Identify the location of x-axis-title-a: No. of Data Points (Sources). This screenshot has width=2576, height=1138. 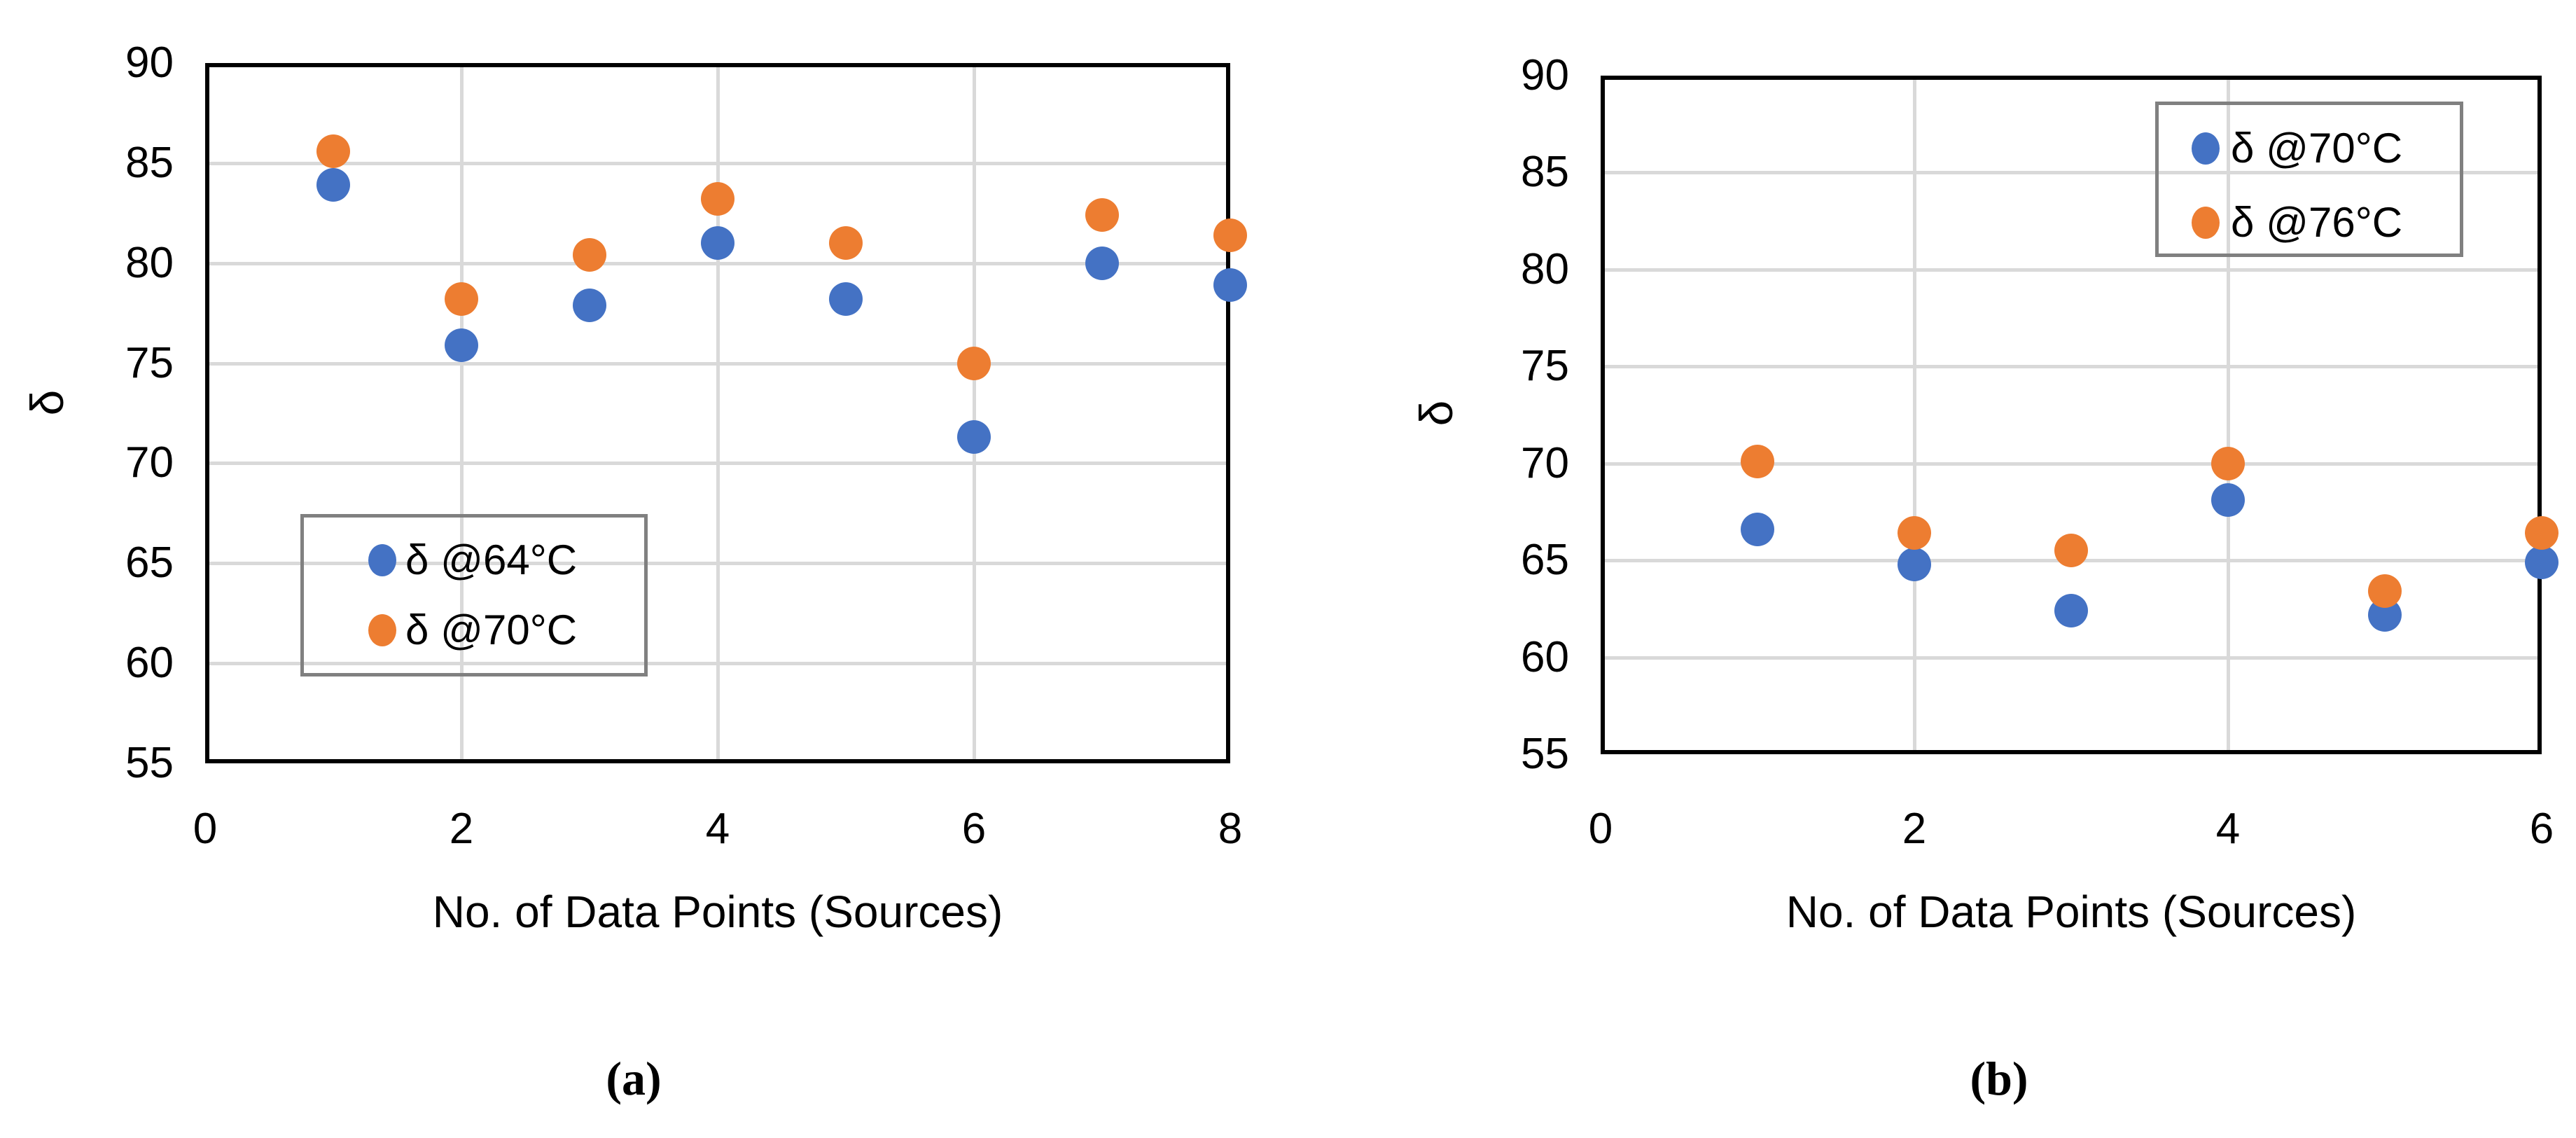
(717, 912).